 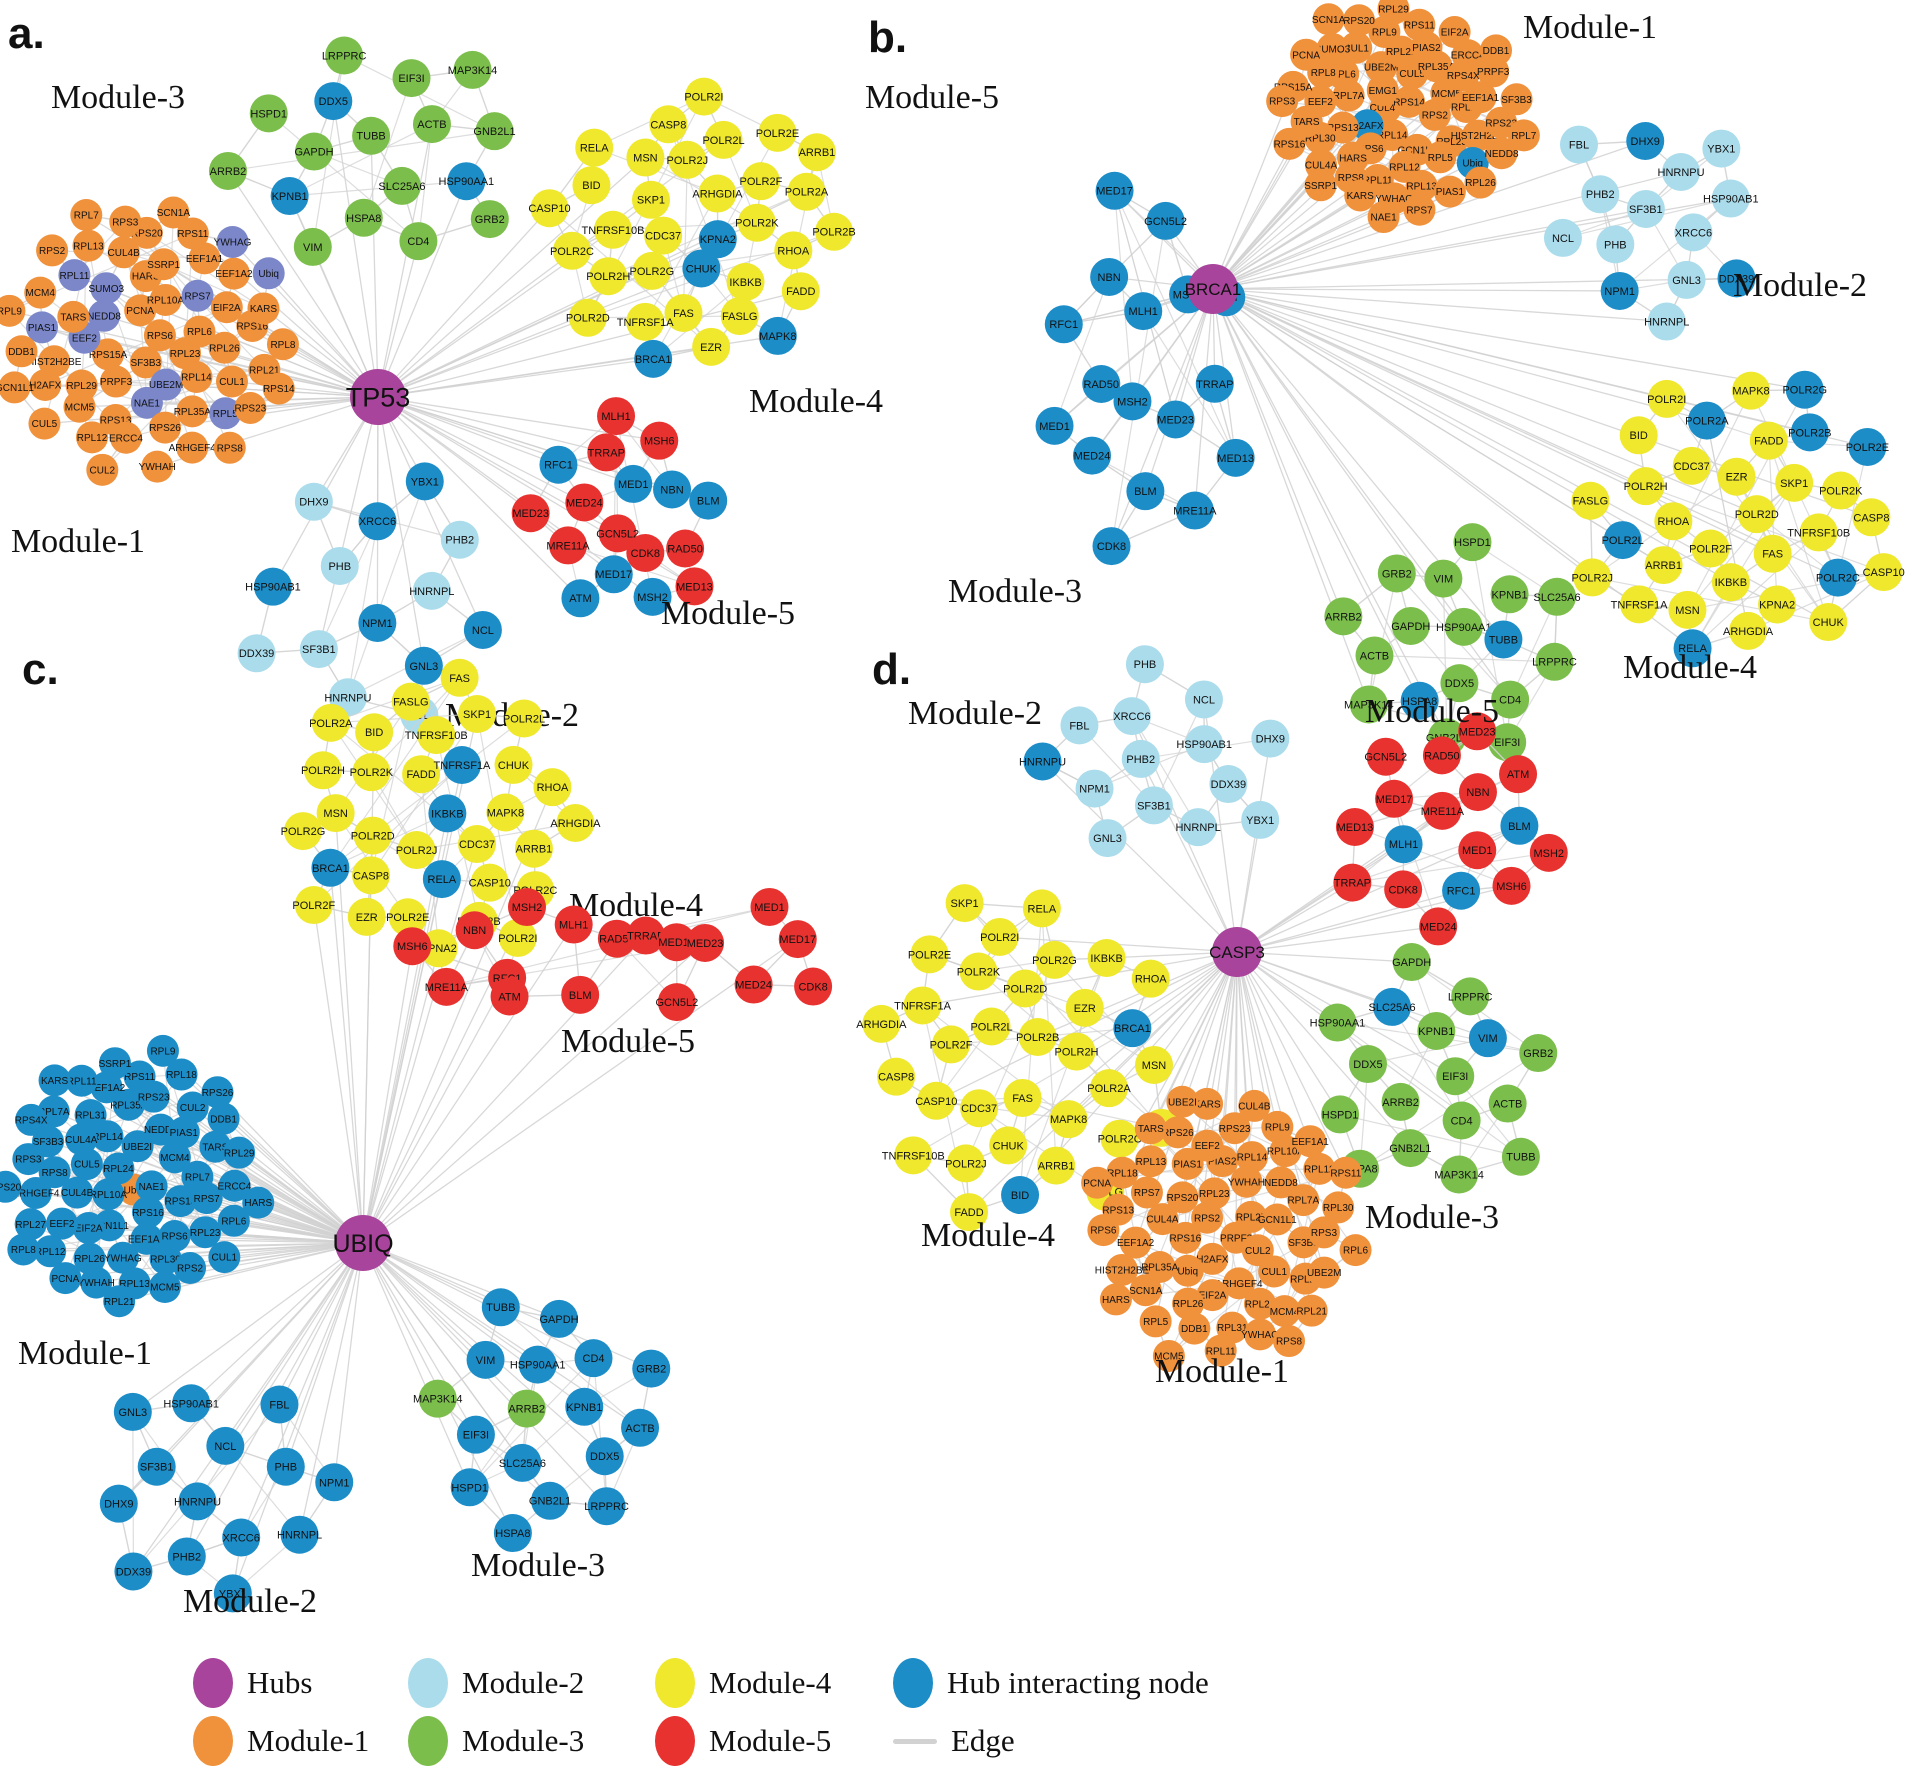 What do you see at coordinates (573, 924) in the screenshot?
I see `node-MLH1: MLH1` at bounding box center [573, 924].